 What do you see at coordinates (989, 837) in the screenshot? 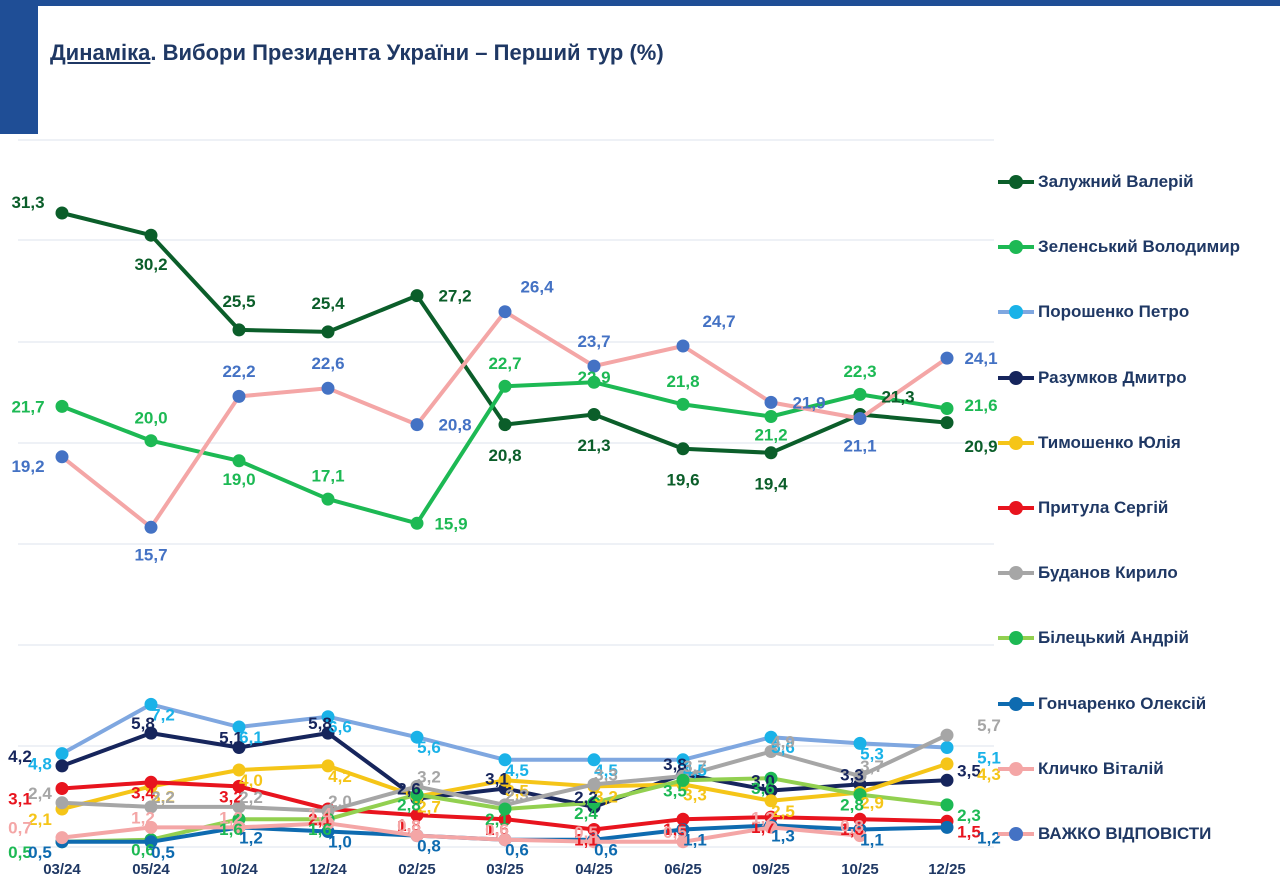
I see `data-label: 1,2` at bounding box center [989, 837].